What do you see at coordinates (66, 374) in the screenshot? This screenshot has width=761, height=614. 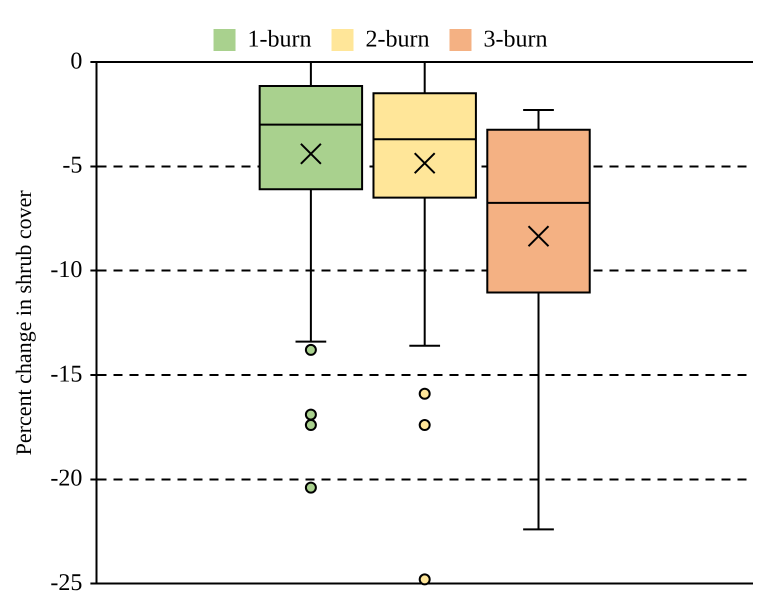 I see `y-tick-label: -15` at bounding box center [66, 374].